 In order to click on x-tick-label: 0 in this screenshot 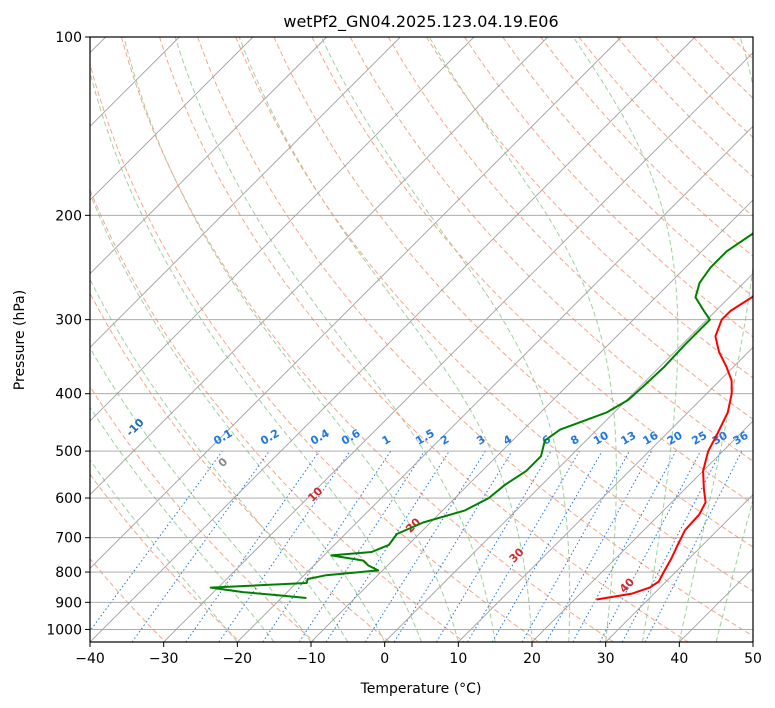, I will do `click(384, 659)`.